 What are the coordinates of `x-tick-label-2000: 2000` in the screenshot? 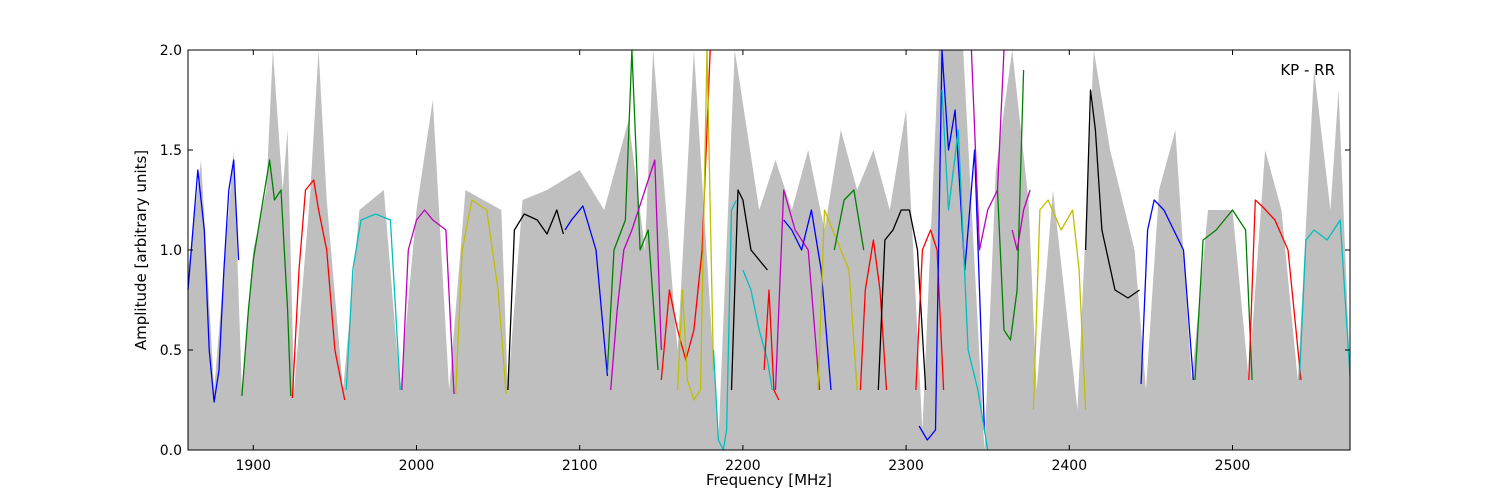 It's located at (417, 466).